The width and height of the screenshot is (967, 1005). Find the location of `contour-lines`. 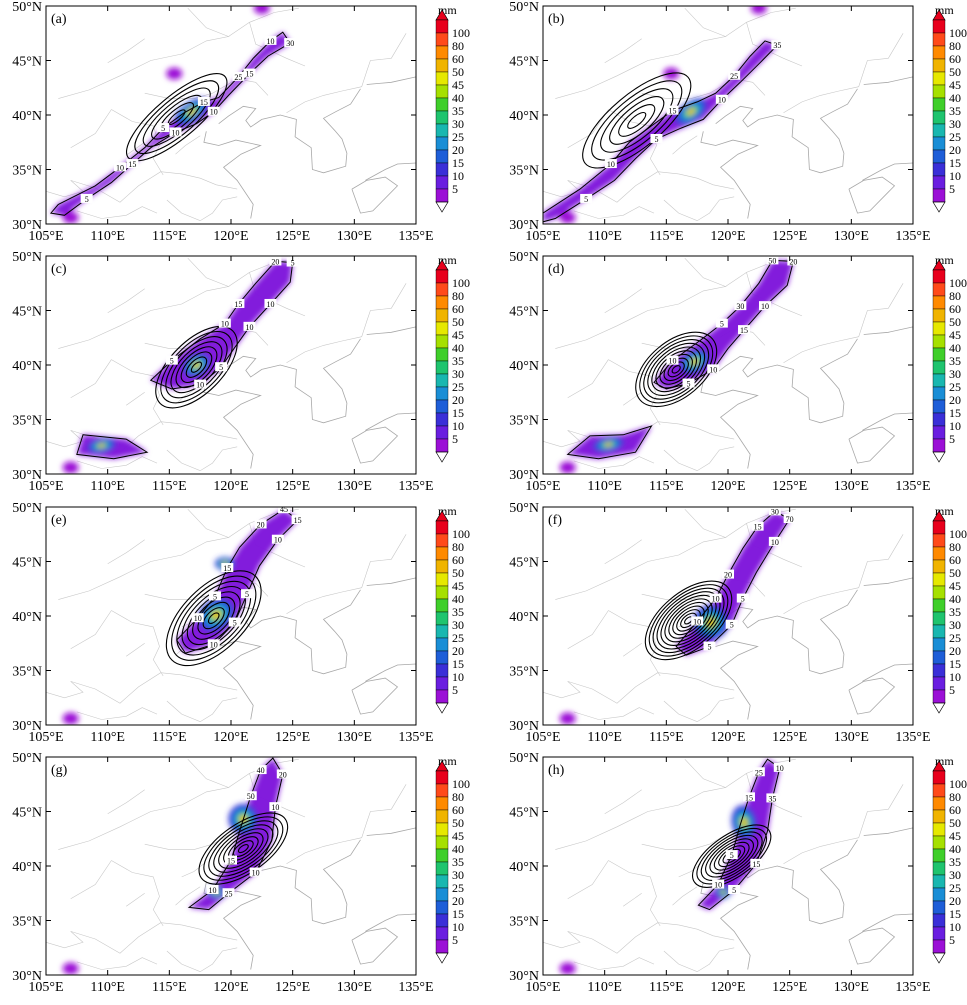

contour-lines is located at coordinates (185, 360).